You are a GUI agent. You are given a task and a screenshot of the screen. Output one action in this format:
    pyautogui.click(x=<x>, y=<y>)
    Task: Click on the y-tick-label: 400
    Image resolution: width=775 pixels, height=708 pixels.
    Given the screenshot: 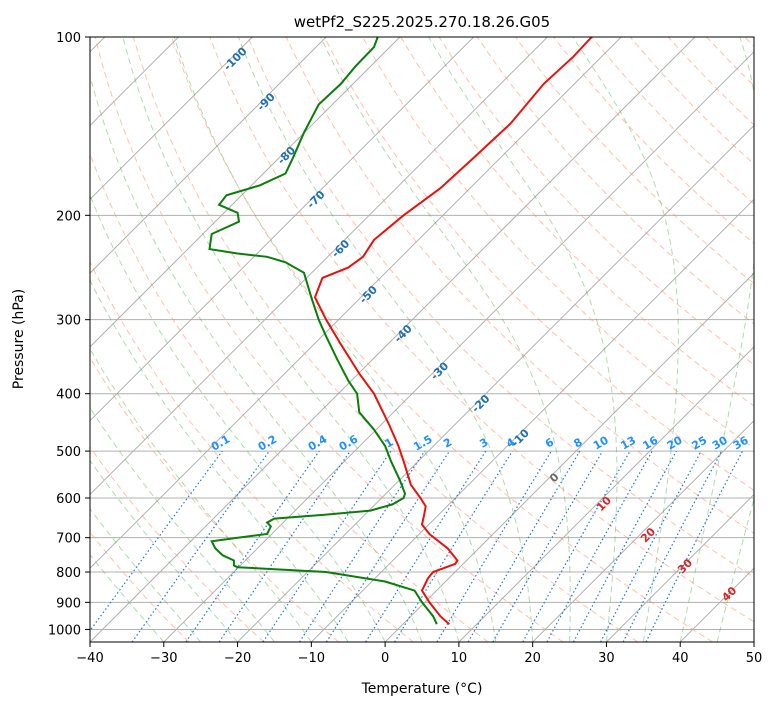 What is the action you would take?
    pyautogui.click(x=68, y=395)
    